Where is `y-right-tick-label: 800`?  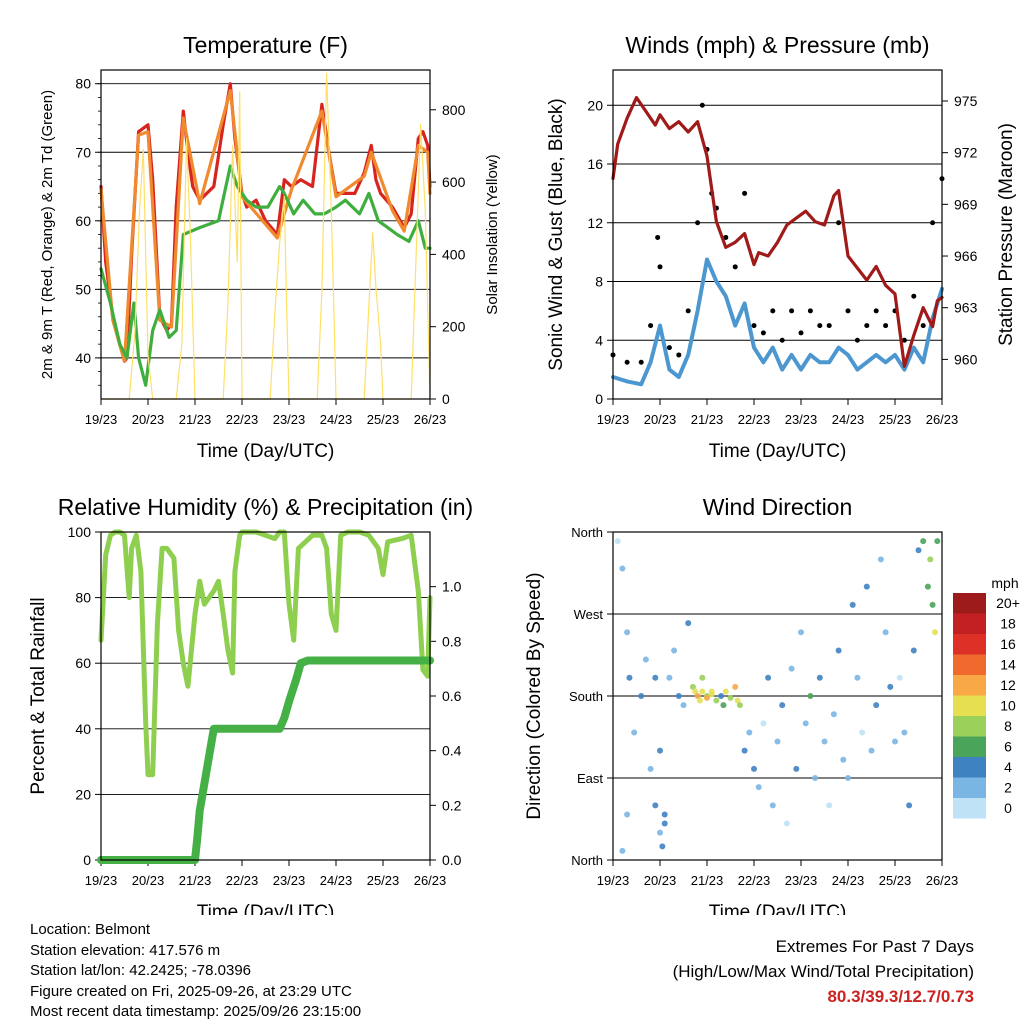
y-right-tick-label: 800 is located at coordinates (454, 110).